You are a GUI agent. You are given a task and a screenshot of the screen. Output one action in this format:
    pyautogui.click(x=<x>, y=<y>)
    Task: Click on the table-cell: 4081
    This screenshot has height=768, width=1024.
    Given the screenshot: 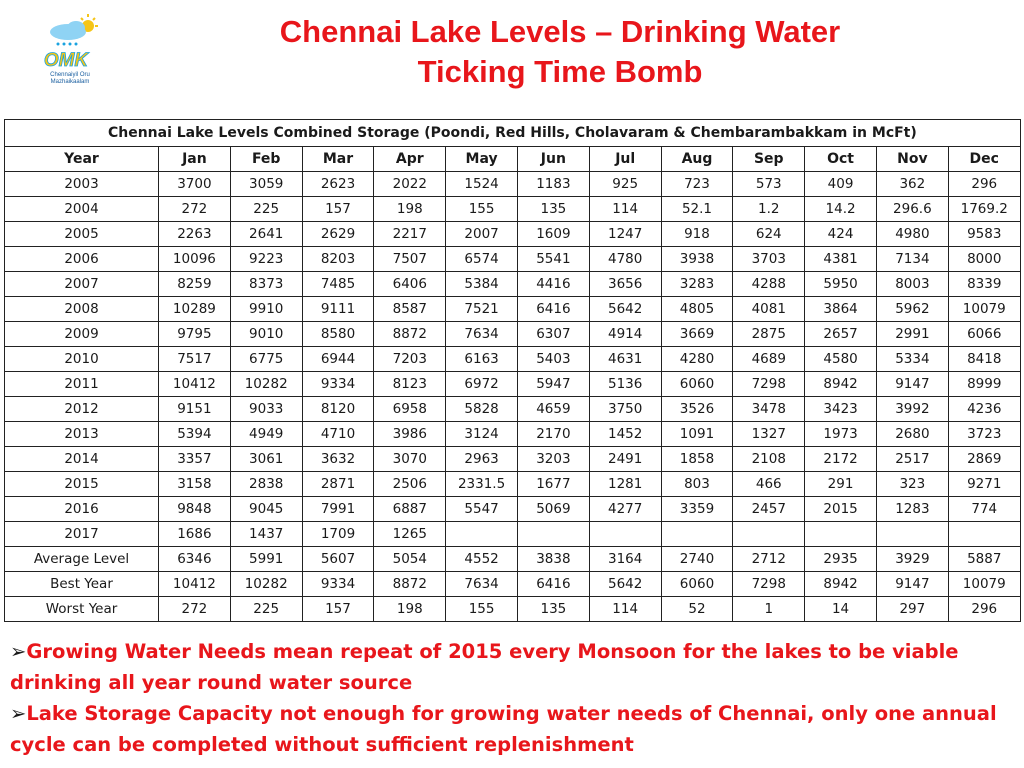 What is the action you would take?
    pyautogui.click(x=769, y=309)
    